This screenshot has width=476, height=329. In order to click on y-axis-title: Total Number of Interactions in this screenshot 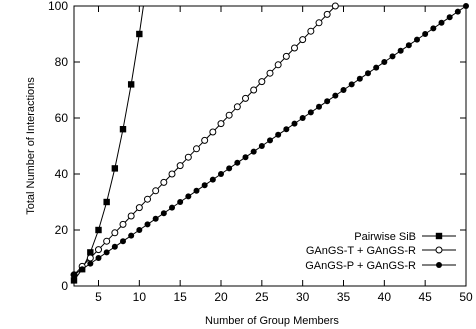, I will do `click(31, 146)`.